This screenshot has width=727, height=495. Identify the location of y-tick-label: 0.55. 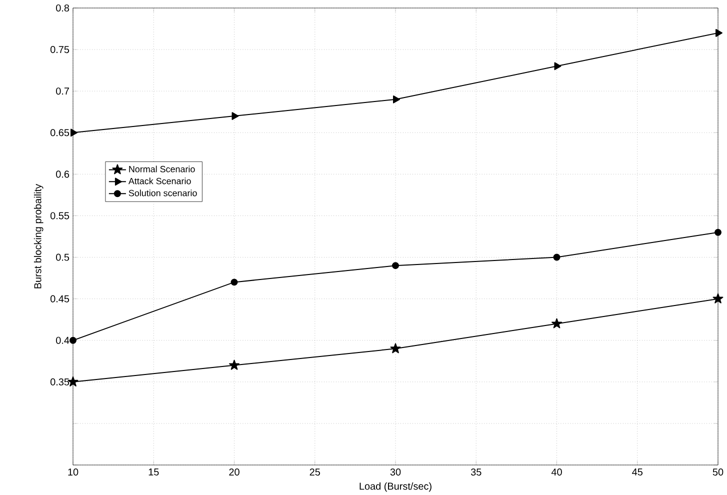
(60, 216).